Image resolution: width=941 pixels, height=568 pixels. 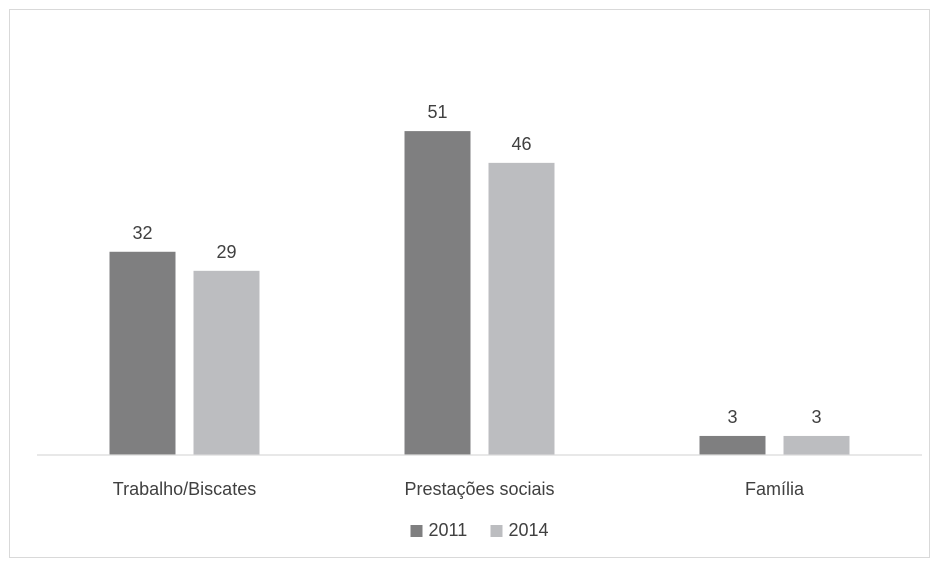 I want to click on data-label-2014-1: 46, so click(x=521, y=144).